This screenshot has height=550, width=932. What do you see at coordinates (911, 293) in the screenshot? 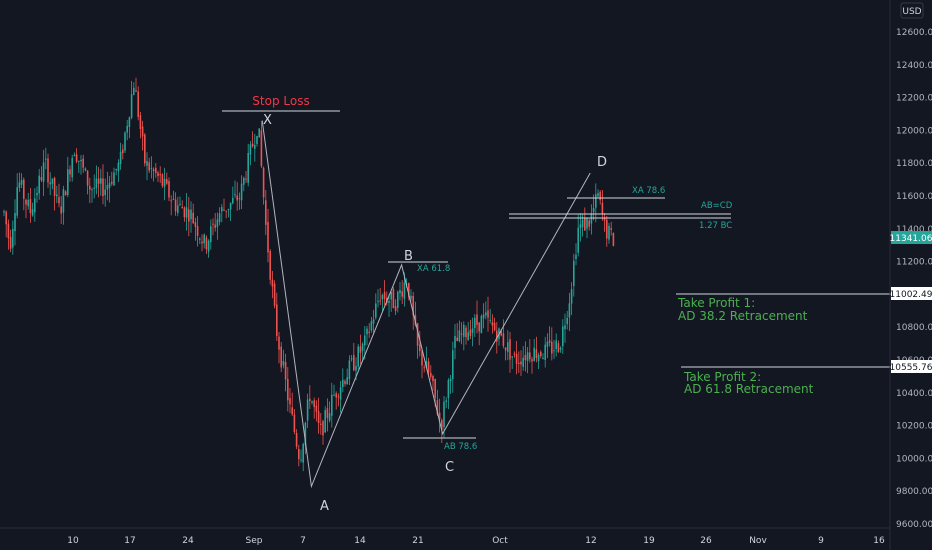
I see `tp1-price-tag-box` at bounding box center [911, 293].